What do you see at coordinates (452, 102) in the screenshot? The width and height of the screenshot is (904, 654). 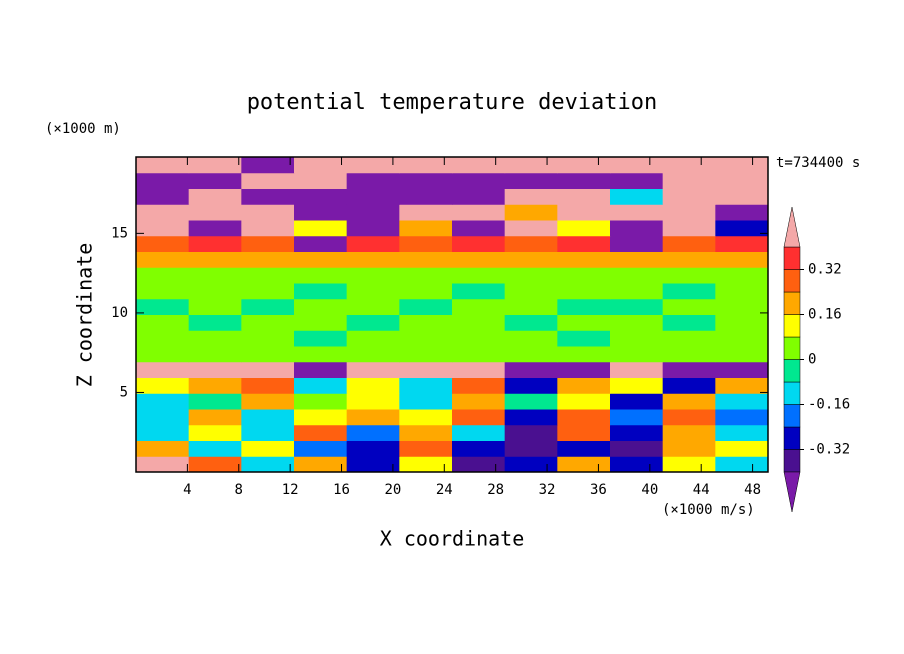 I see `chart-title: potential temperature deviation` at bounding box center [452, 102].